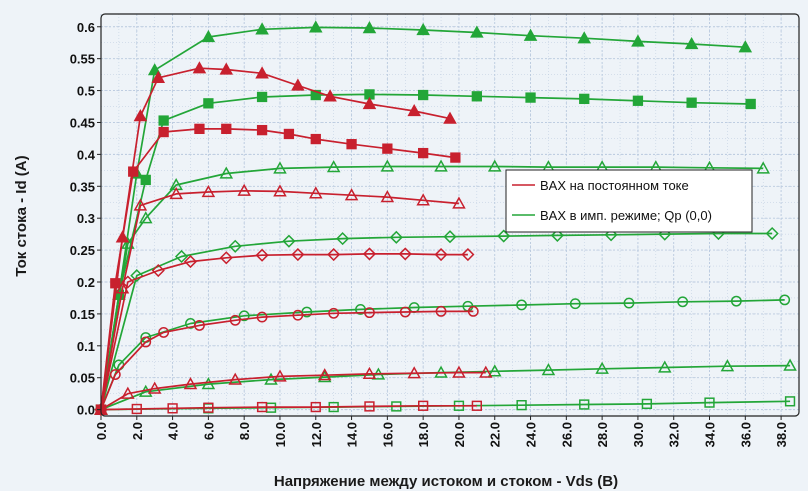 This screenshot has width=808, height=491. I want to click on x-tick-label: 8.0, so click(244, 431).